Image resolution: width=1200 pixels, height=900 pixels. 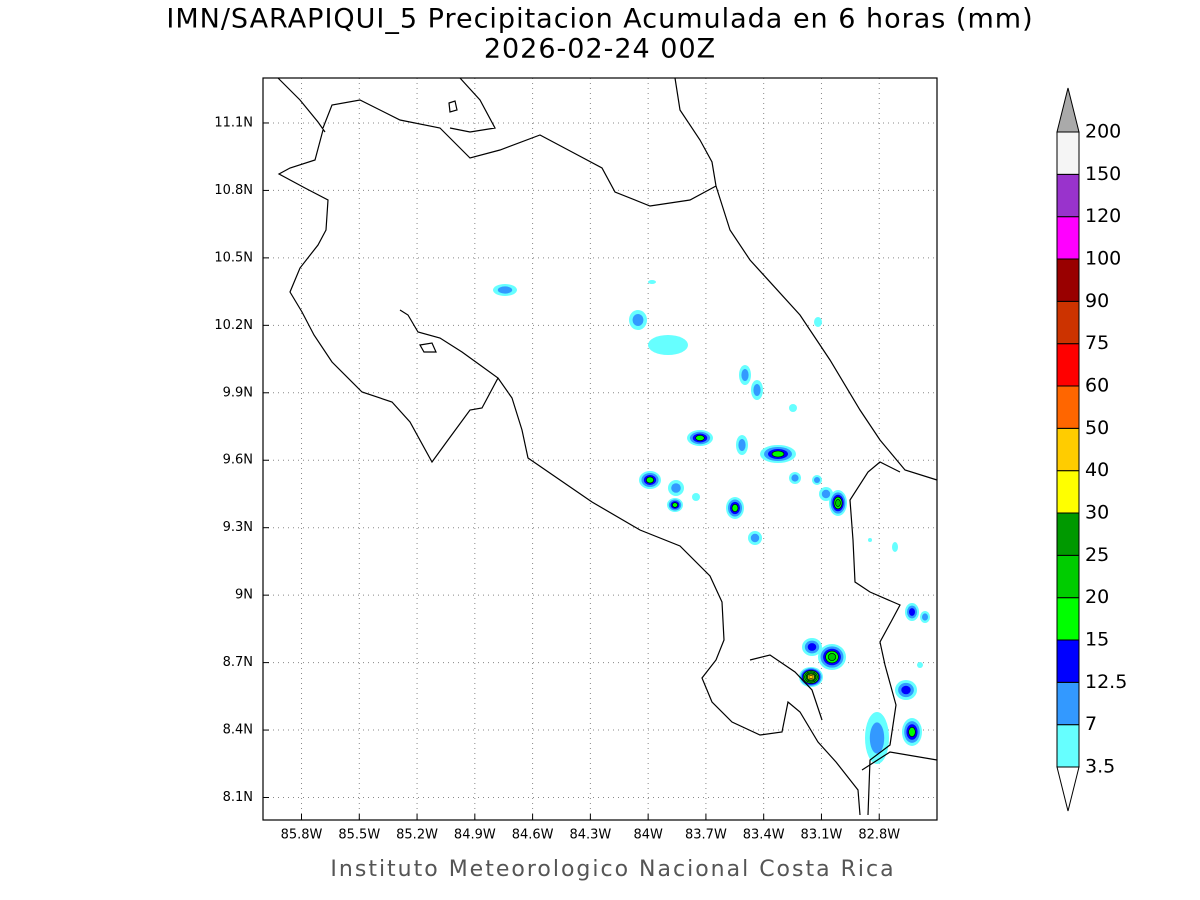 I want to click on colorbar-label: 200, so click(x=1103, y=132).